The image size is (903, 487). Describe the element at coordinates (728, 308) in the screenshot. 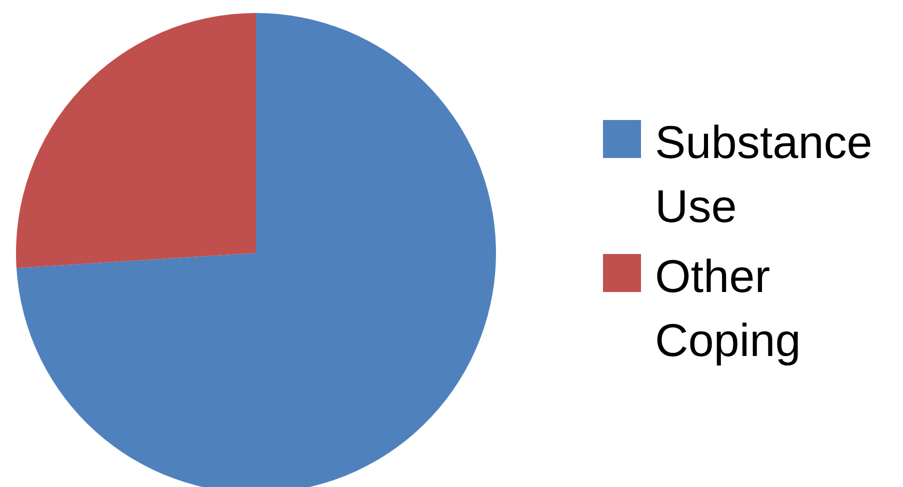

I see `legend-label: Other Coping` at that location.